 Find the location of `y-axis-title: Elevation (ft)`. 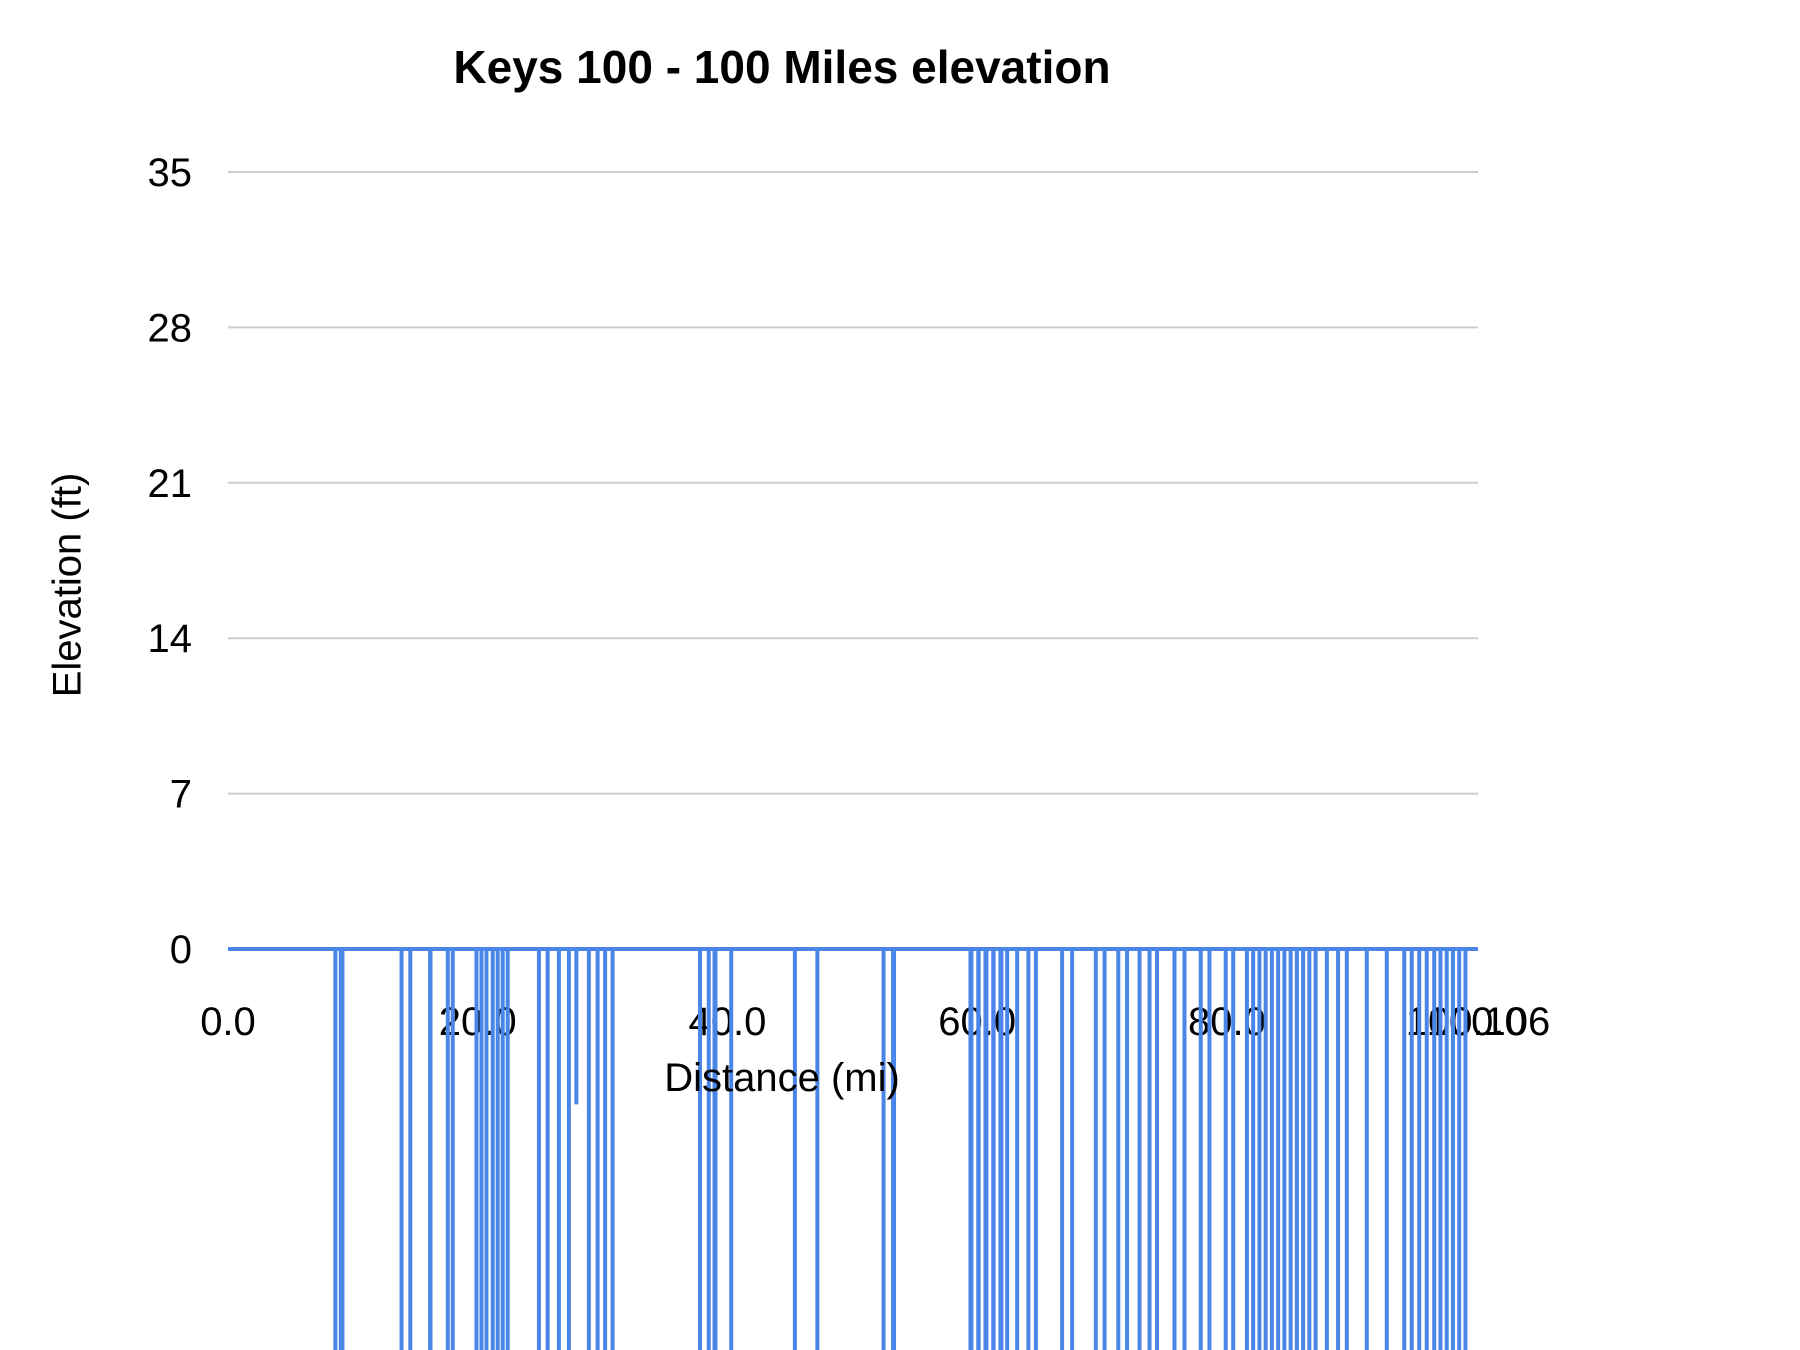

y-axis-title: Elevation (ft) is located at coordinates (67, 585).